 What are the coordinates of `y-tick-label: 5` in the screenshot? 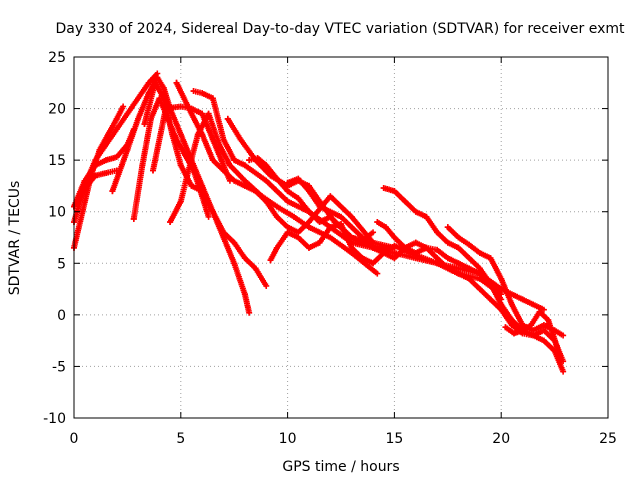 It's located at (61, 264).